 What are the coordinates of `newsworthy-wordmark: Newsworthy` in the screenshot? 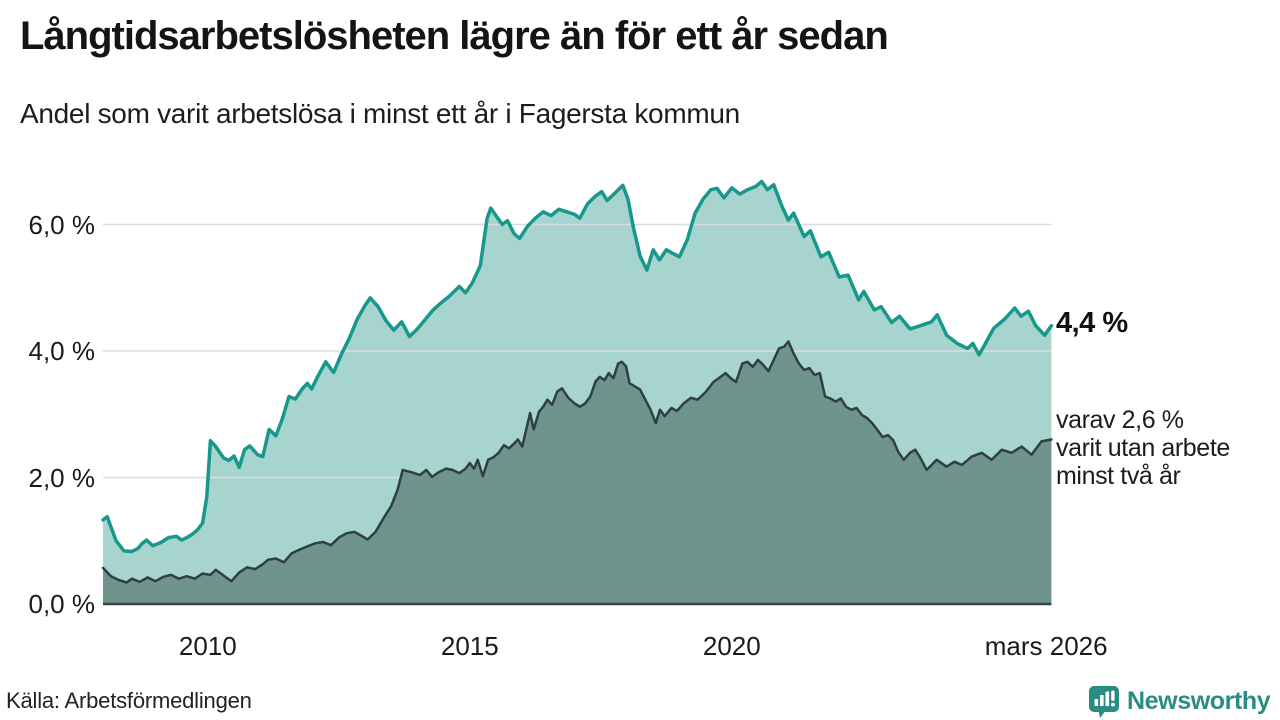 It's located at (1199, 701).